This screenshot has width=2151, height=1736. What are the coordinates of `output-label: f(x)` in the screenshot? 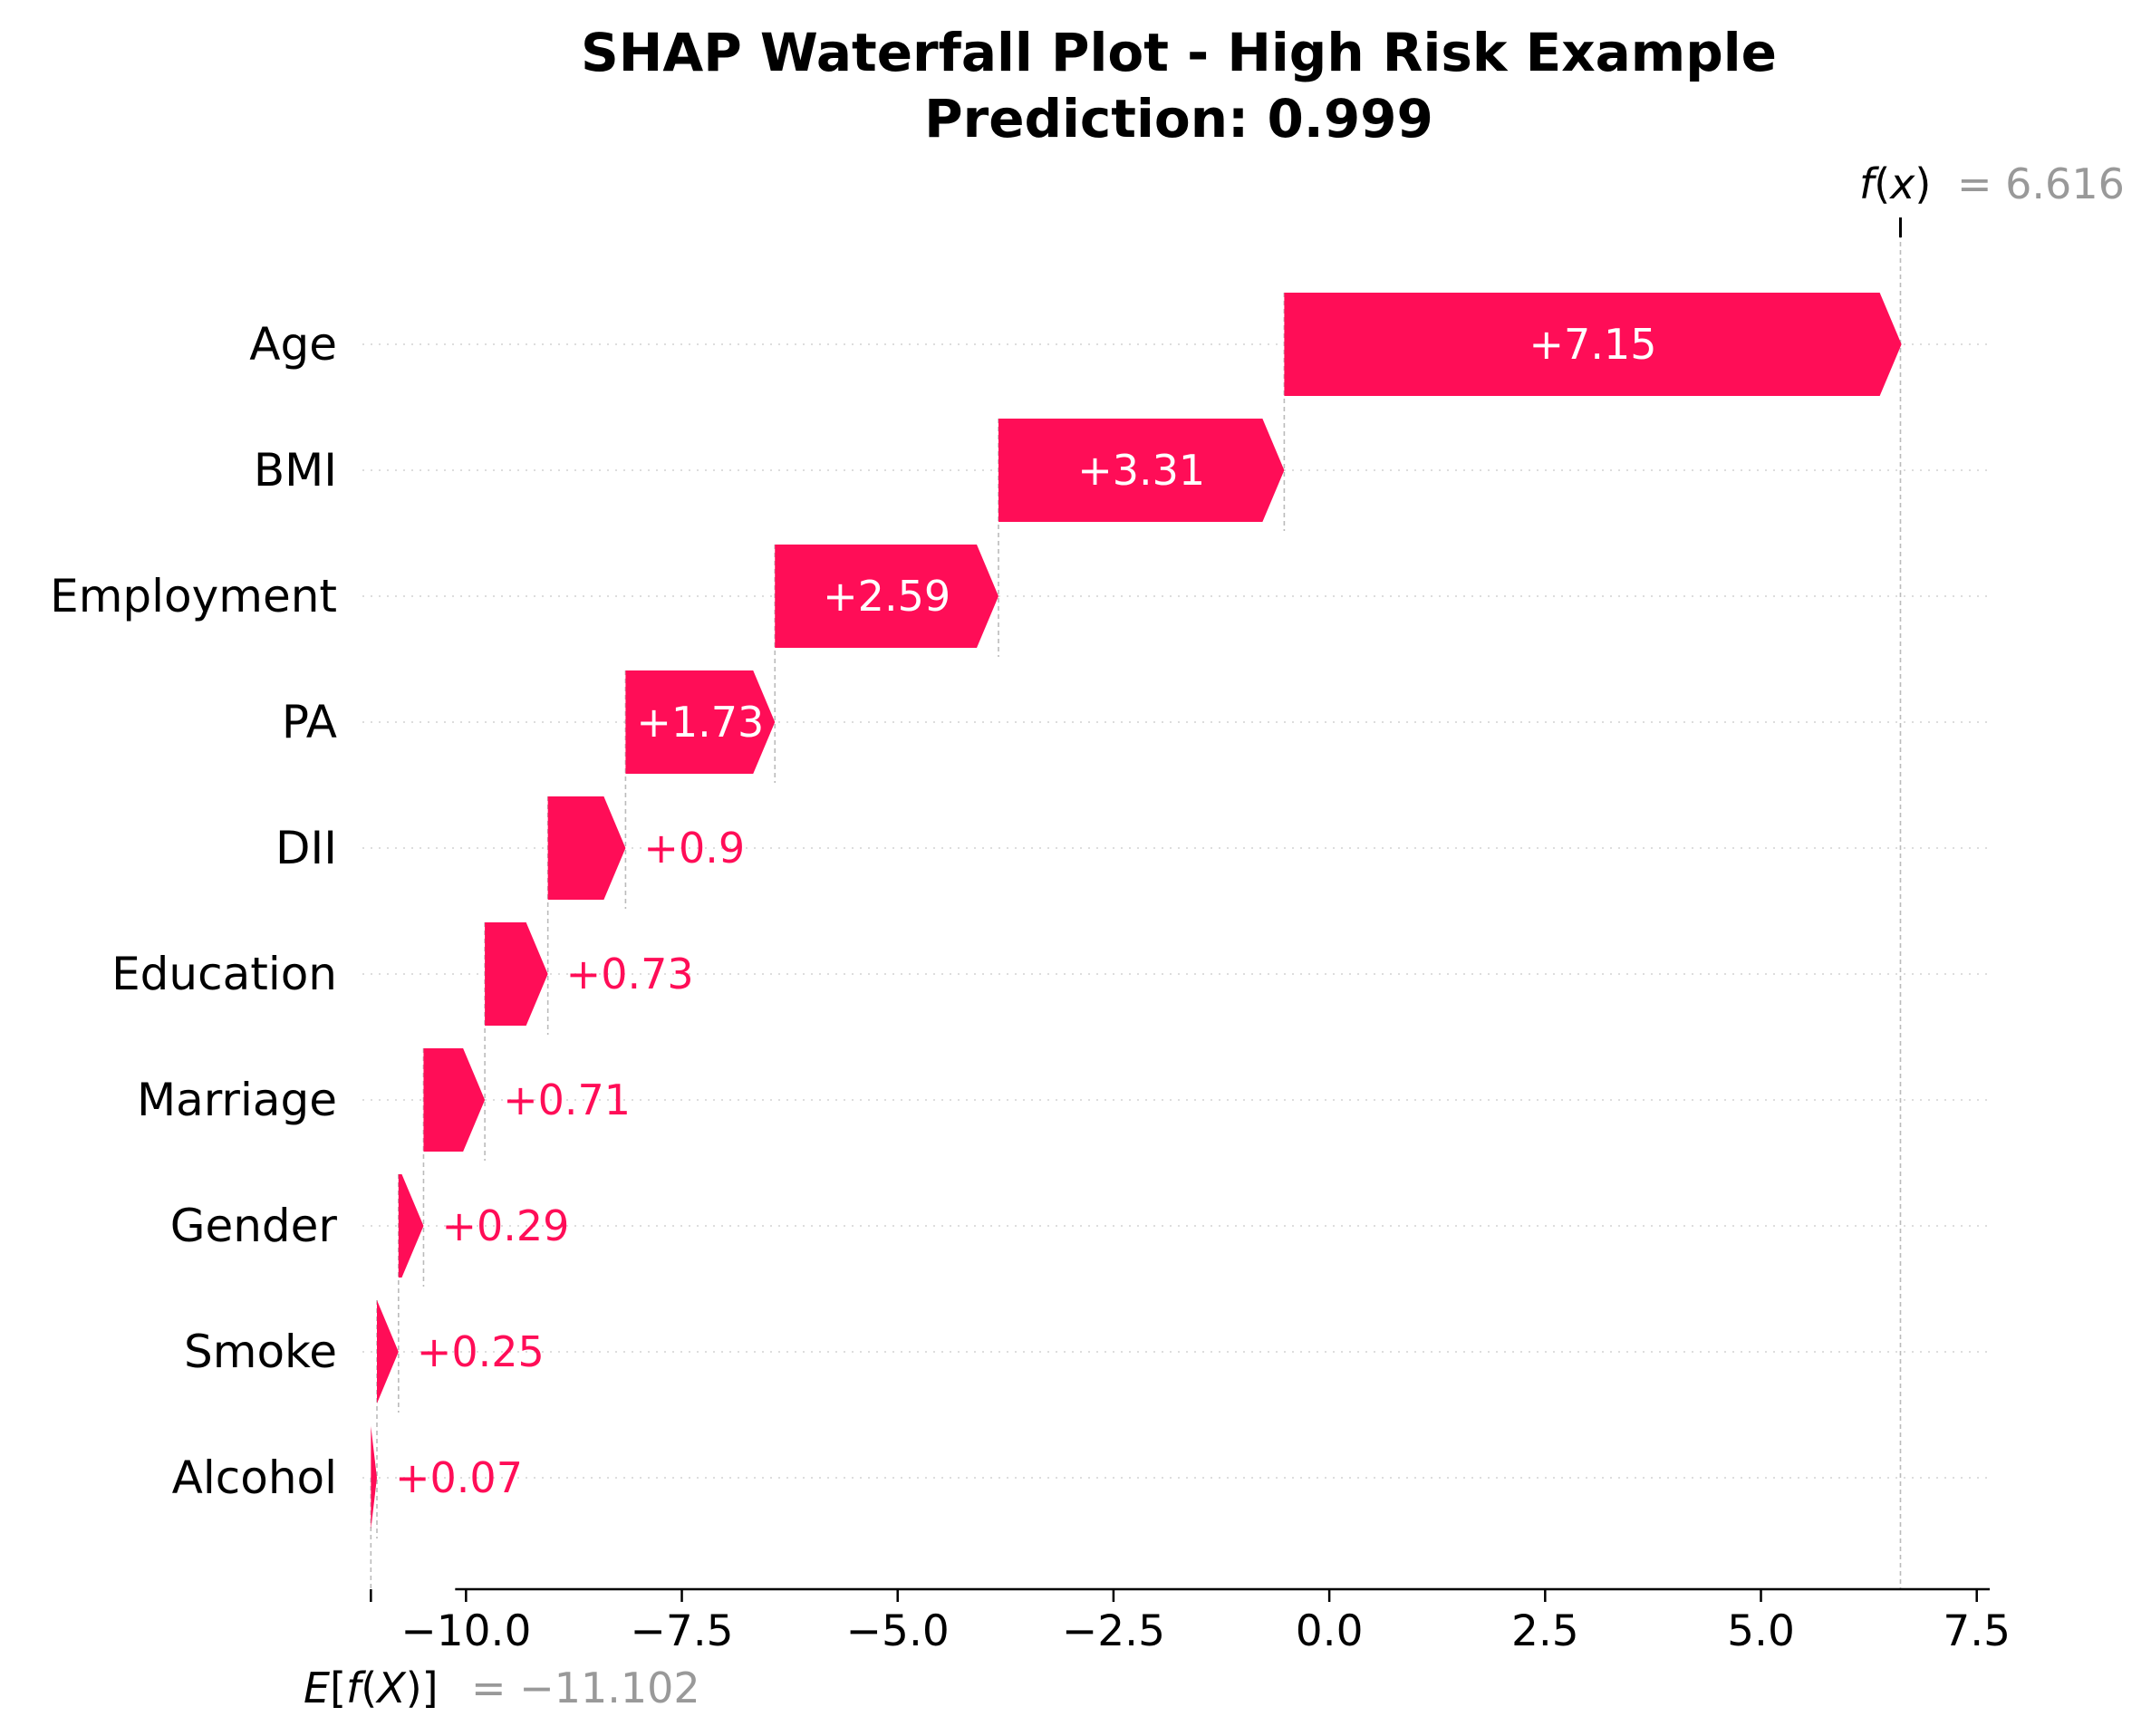 It's located at (1895, 183).